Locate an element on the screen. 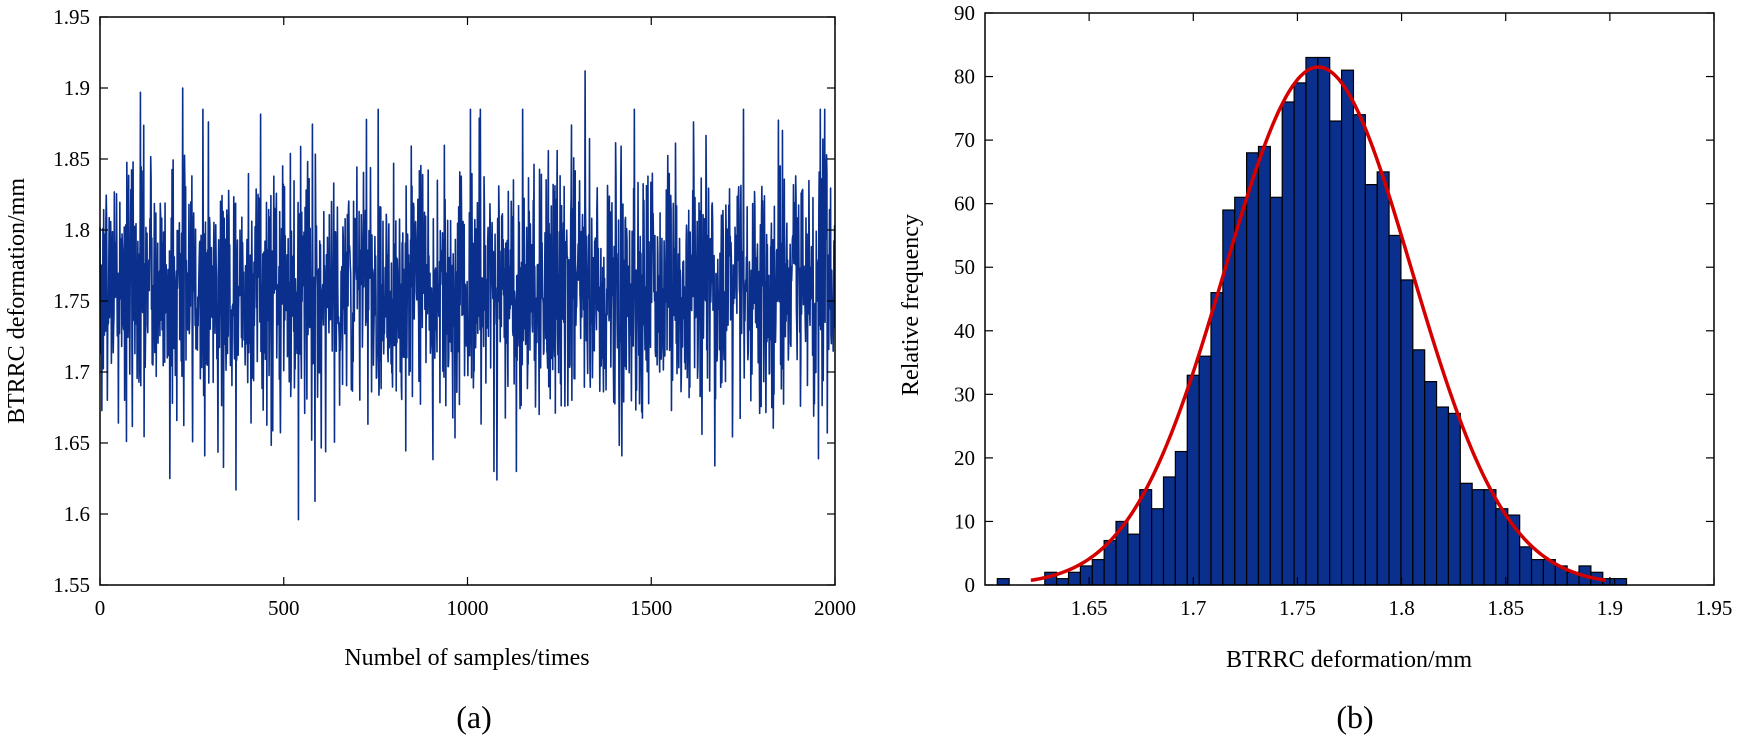 This screenshot has width=1745, height=739. chart-a-ytick-label: 1.55 is located at coordinates (71, 585).